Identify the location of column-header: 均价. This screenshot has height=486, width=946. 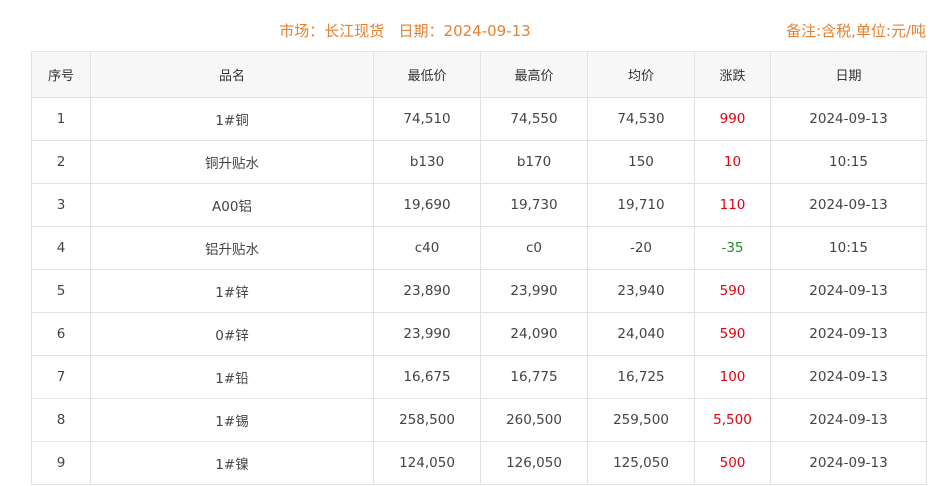
(641, 74).